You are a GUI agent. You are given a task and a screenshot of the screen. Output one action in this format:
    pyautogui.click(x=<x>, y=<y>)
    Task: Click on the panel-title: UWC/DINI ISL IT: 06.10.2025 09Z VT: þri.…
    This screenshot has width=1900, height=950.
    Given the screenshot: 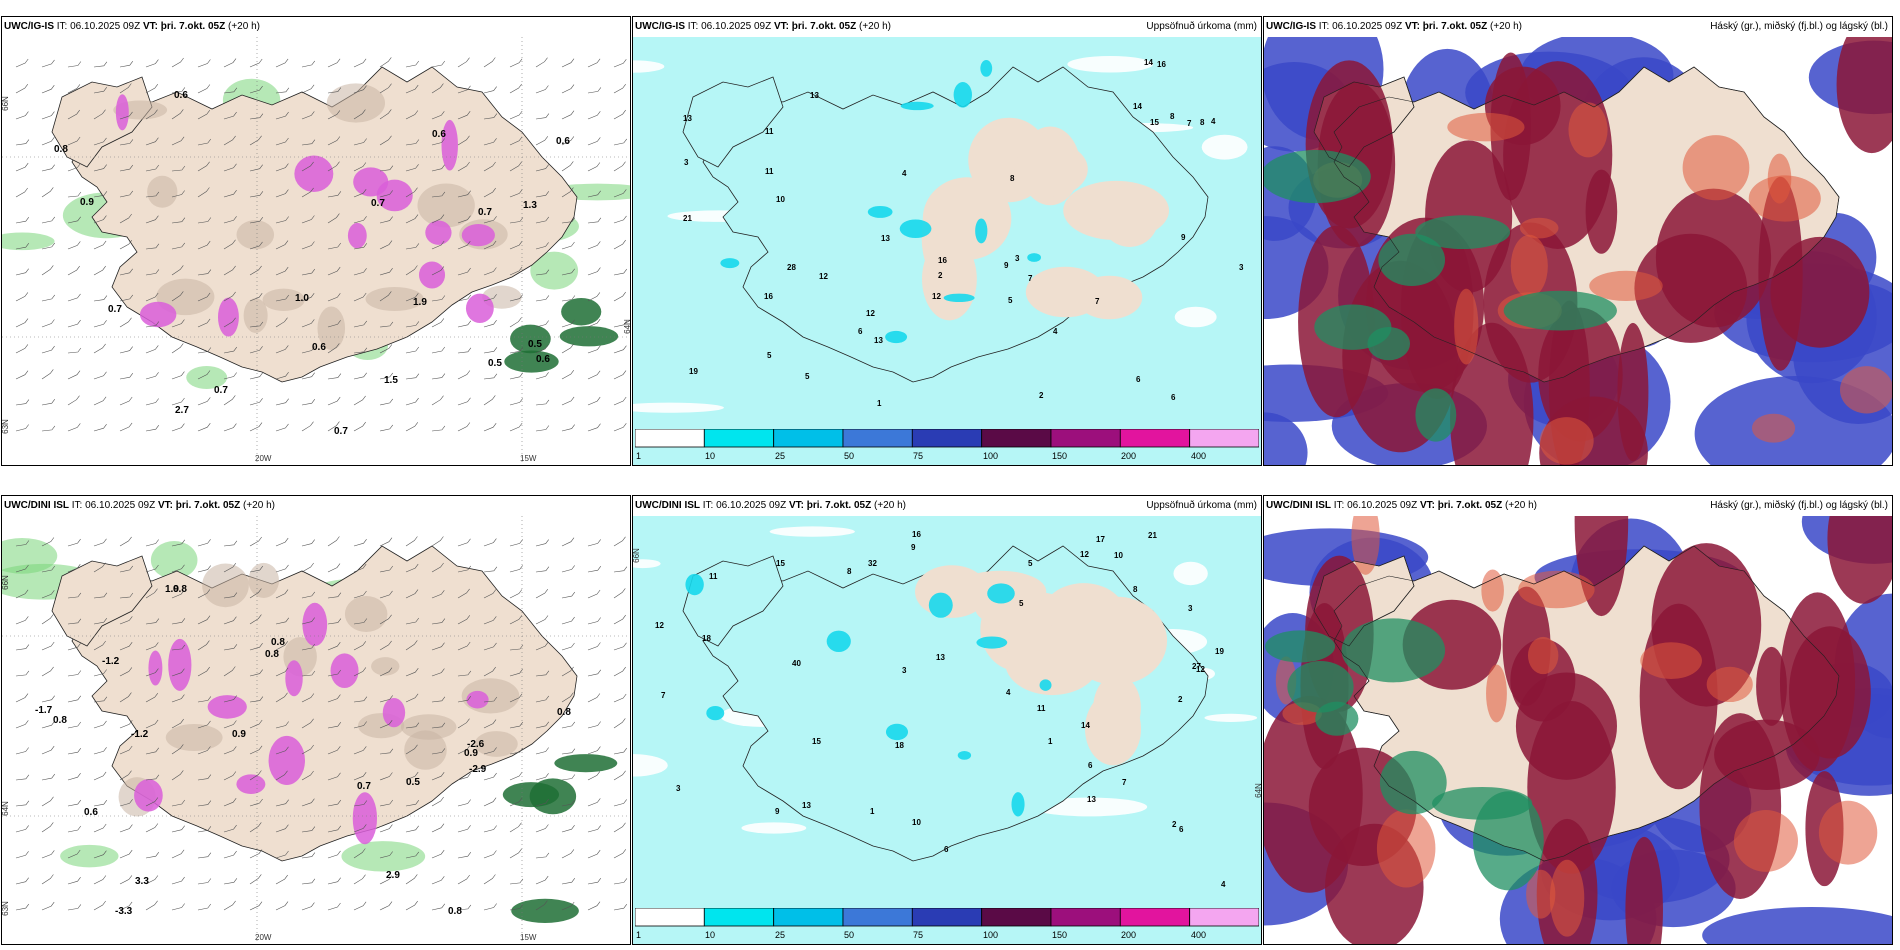 What is the action you would take?
    pyautogui.click(x=139, y=505)
    